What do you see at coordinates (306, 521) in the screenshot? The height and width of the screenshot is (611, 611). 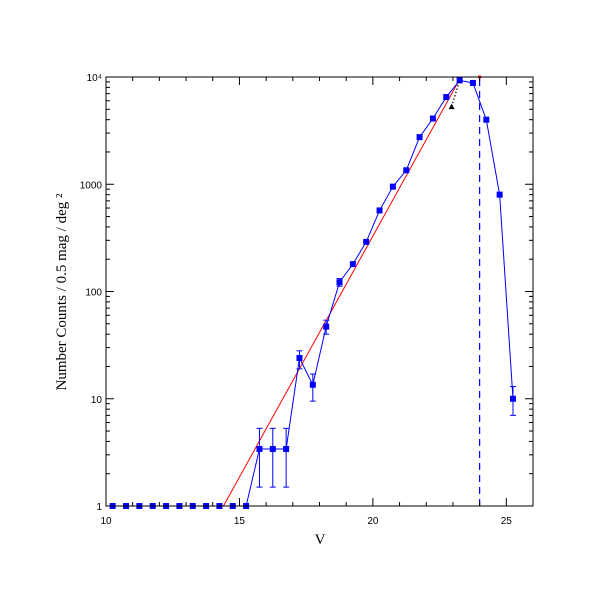 I see `x-tick-labels: 10 15 20 25` at bounding box center [306, 521].